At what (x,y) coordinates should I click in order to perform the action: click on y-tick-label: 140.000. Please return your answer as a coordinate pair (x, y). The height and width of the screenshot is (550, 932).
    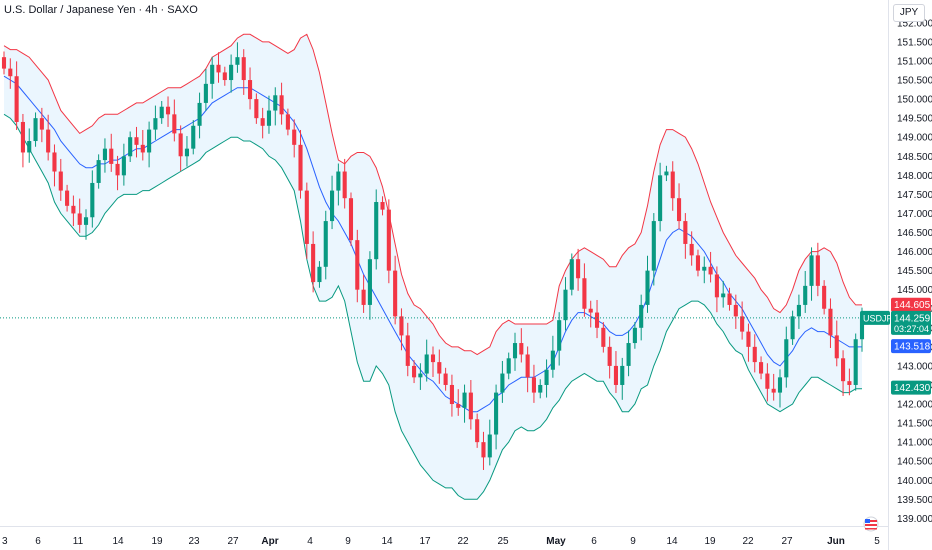
    Looking at the image, I should click on (914, 481).